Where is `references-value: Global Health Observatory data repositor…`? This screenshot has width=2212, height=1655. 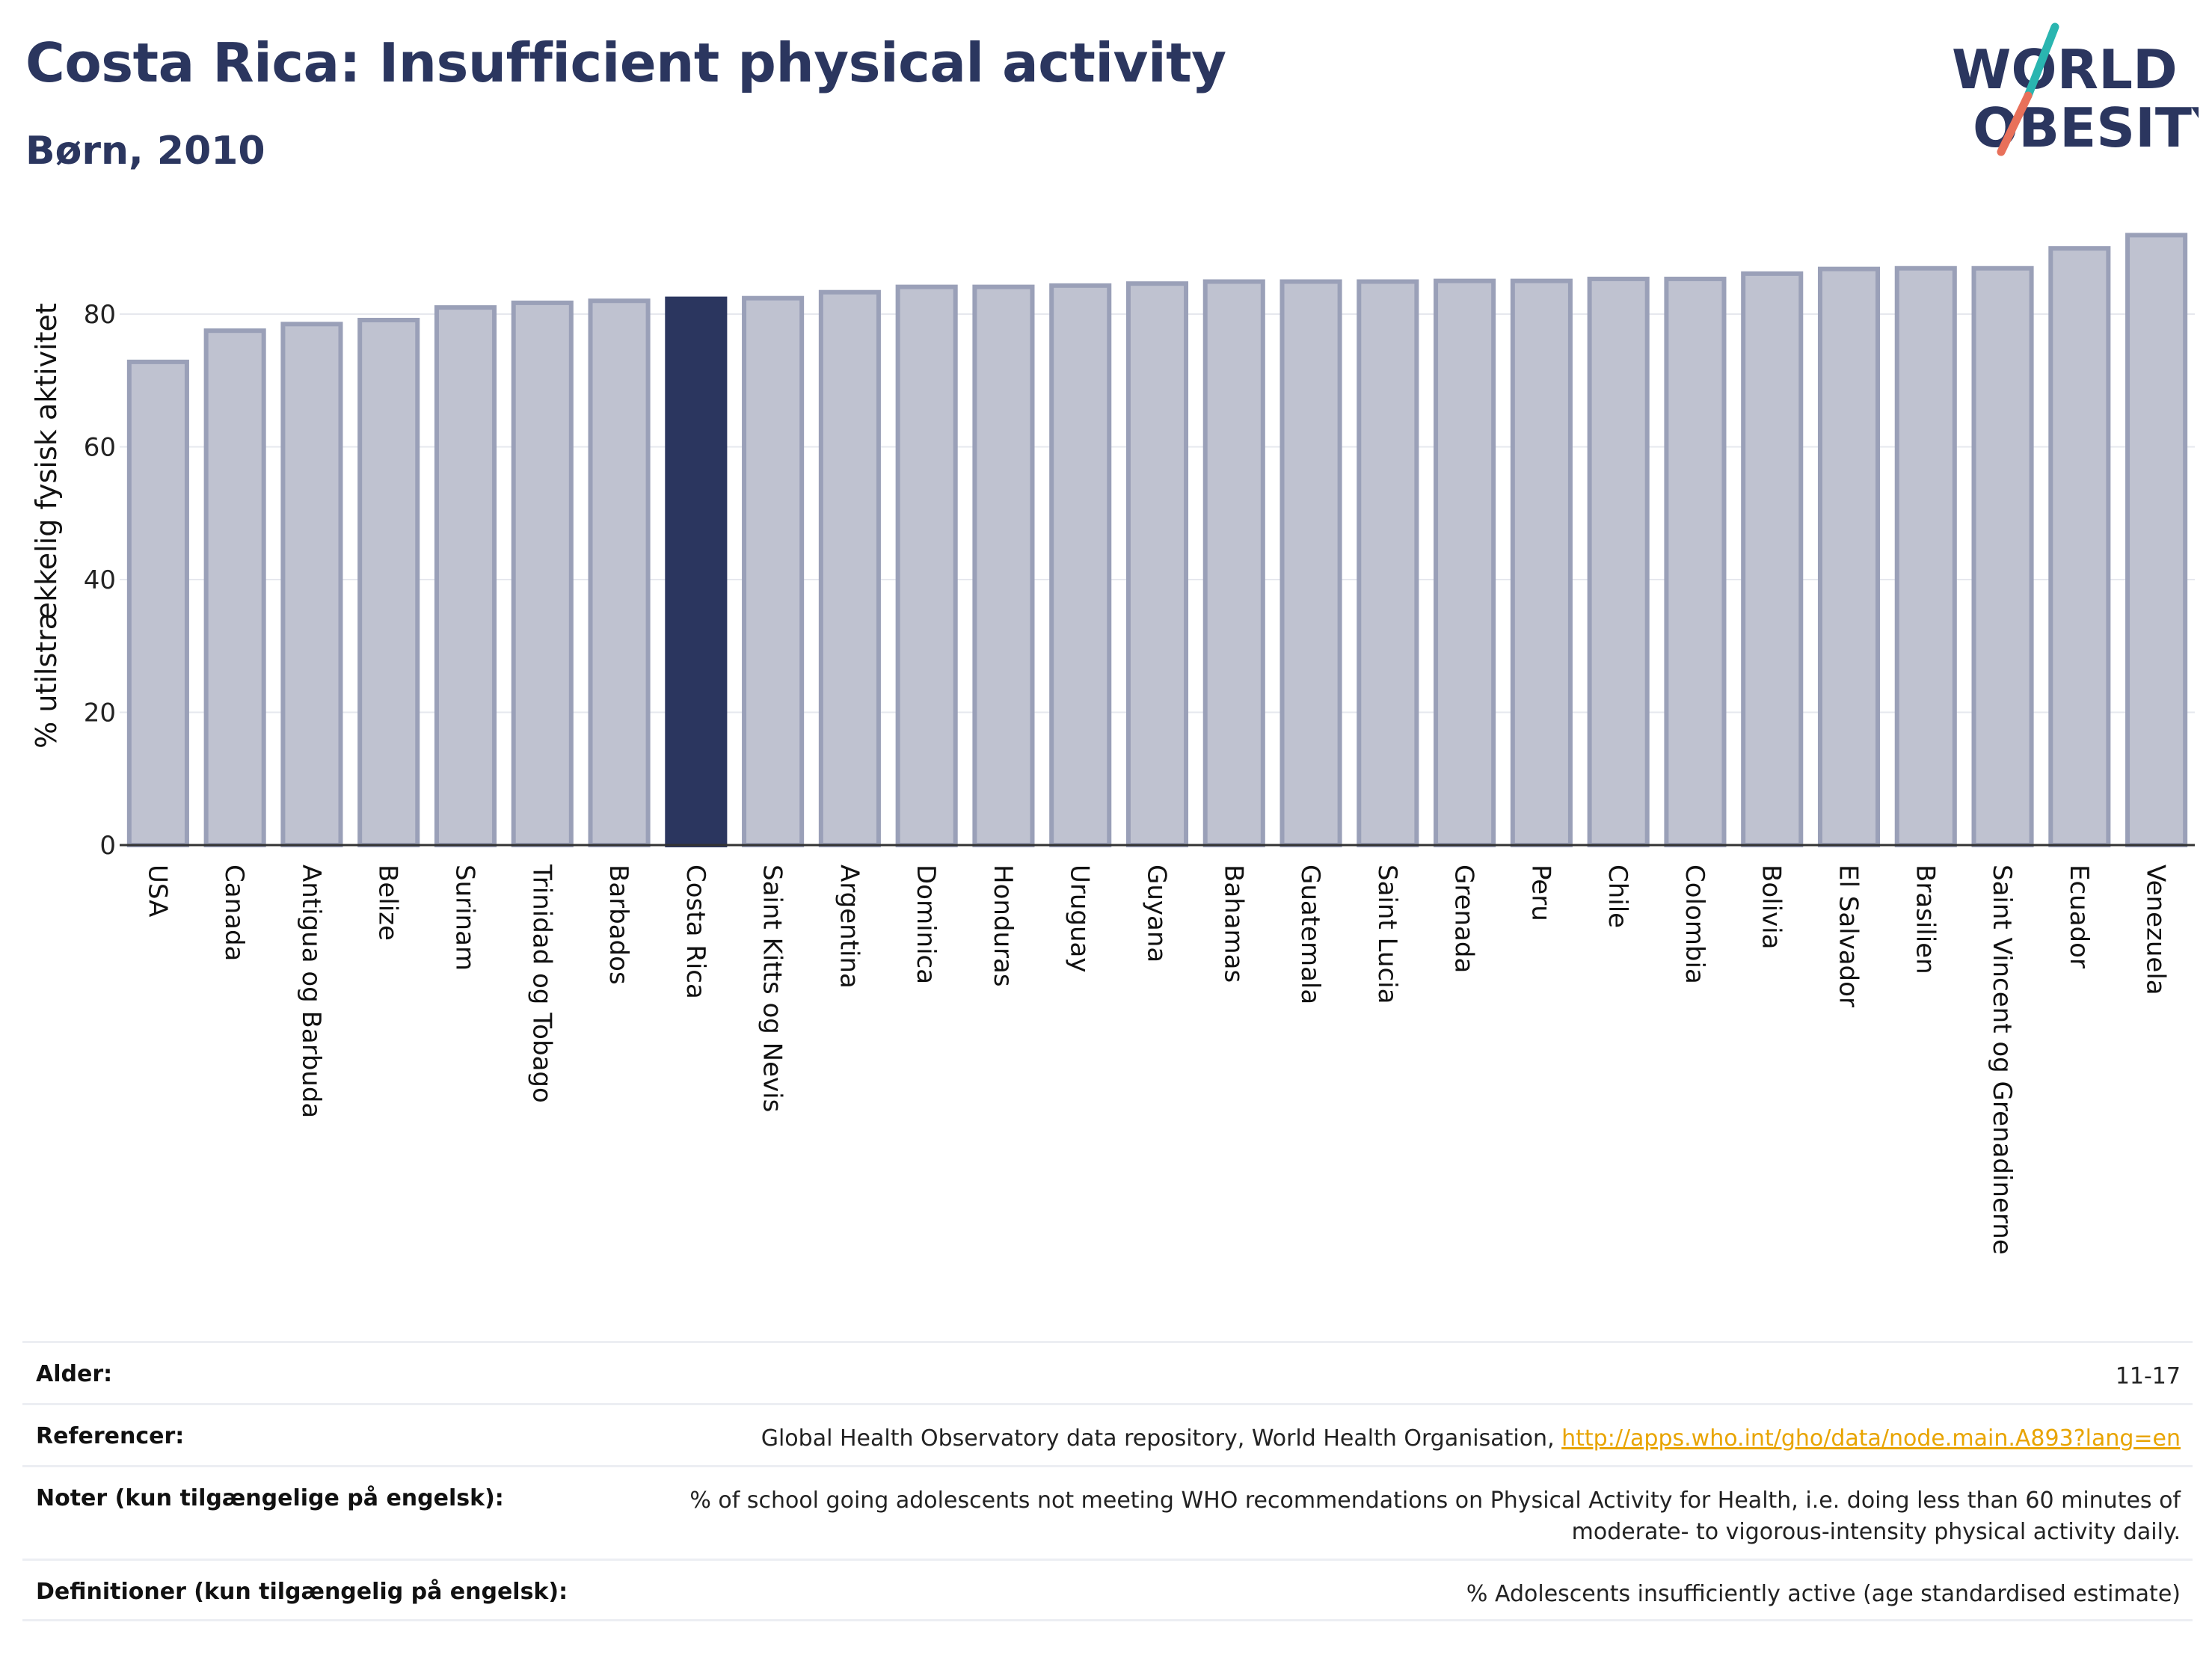
references-value: Global Health Observatory data repositor… is located at coordinates (1471, 1439).